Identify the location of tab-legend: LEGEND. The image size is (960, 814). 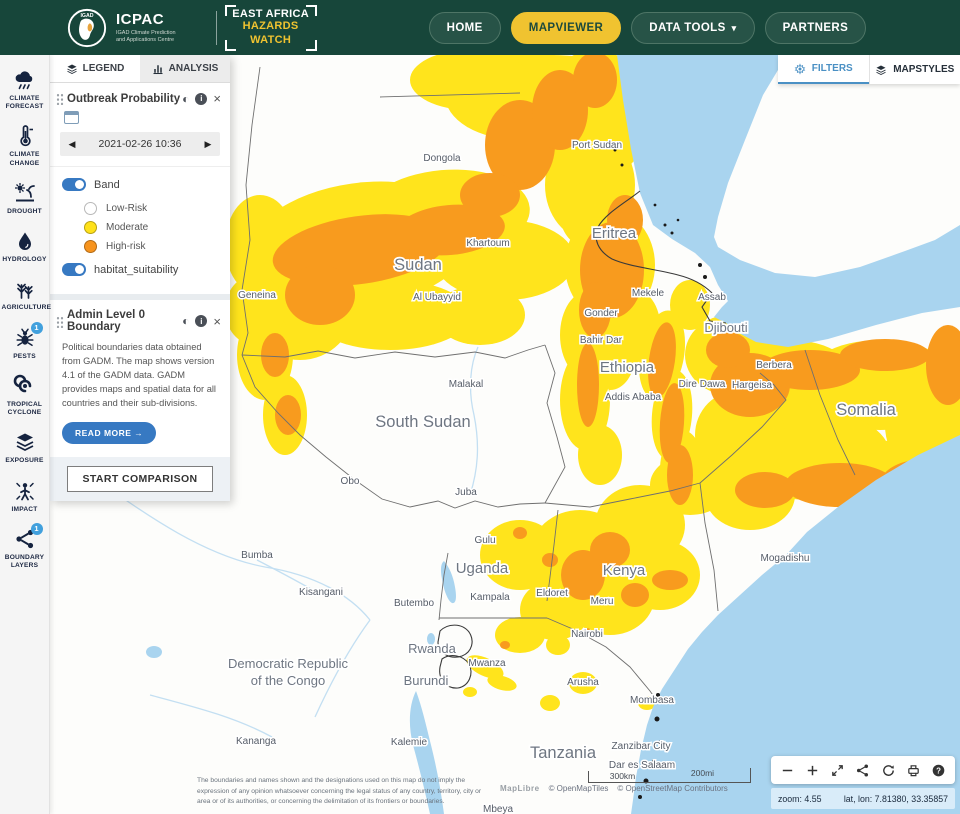
(95, 68).